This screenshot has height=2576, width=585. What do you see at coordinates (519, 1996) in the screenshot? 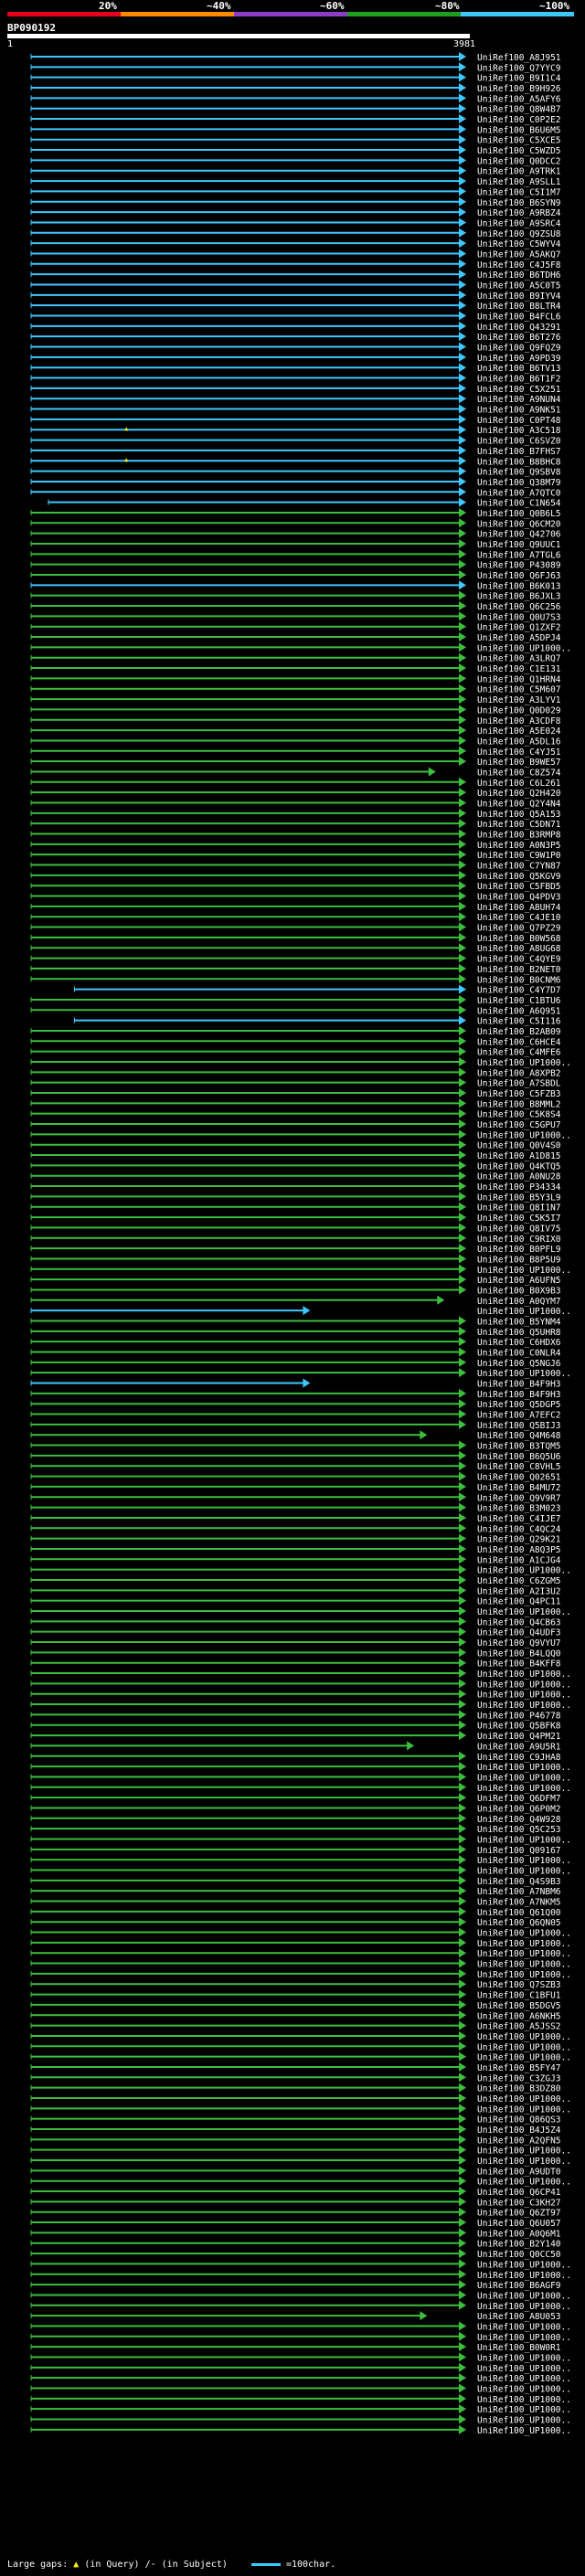
I see `hit-label: UniRef100_C1BFU1` at bounding box center [519, 1996].